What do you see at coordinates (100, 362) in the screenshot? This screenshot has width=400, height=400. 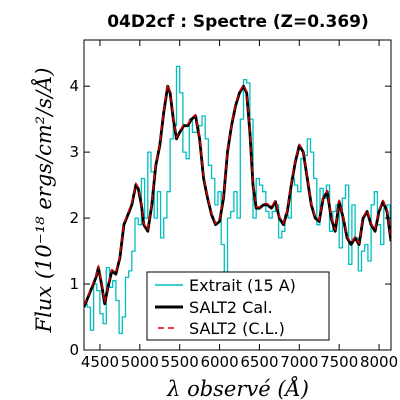 I see `x-tick-label: 4500` at bounding box center [100, 362].